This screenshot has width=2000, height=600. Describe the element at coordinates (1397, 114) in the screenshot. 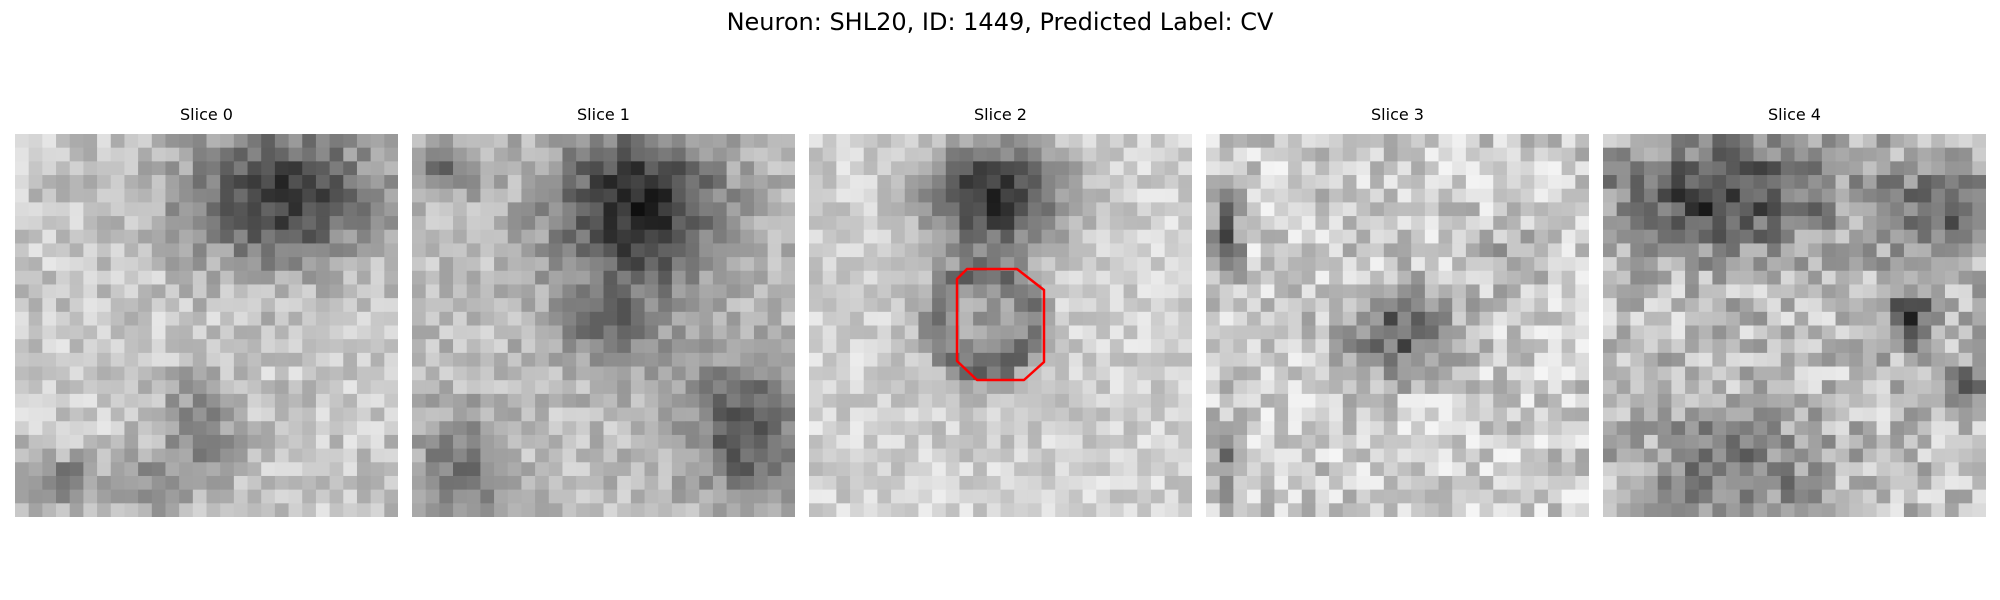

I see `slice-title-3: Slice 3` at that location.